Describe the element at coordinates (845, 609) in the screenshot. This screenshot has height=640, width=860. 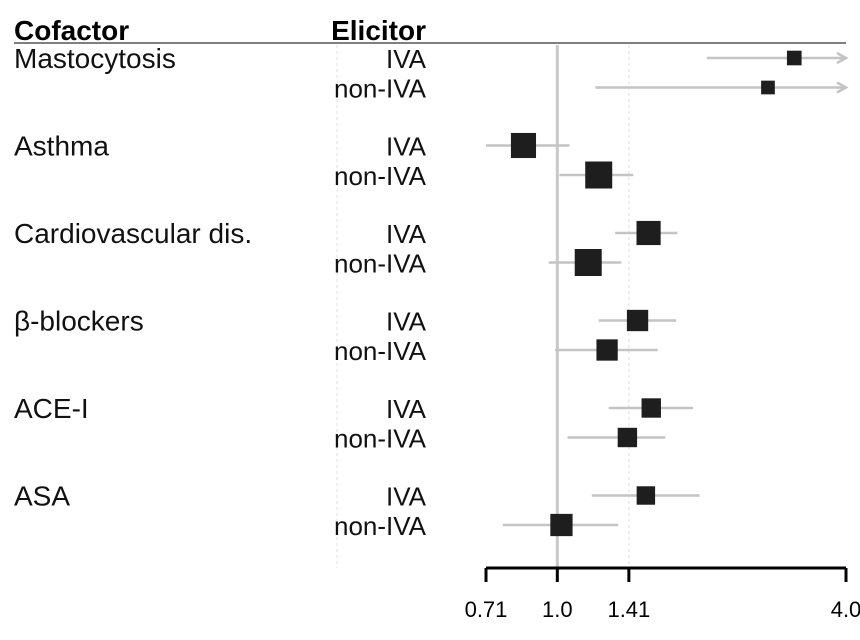
I see `x-tick-label: 4.0` at that location.